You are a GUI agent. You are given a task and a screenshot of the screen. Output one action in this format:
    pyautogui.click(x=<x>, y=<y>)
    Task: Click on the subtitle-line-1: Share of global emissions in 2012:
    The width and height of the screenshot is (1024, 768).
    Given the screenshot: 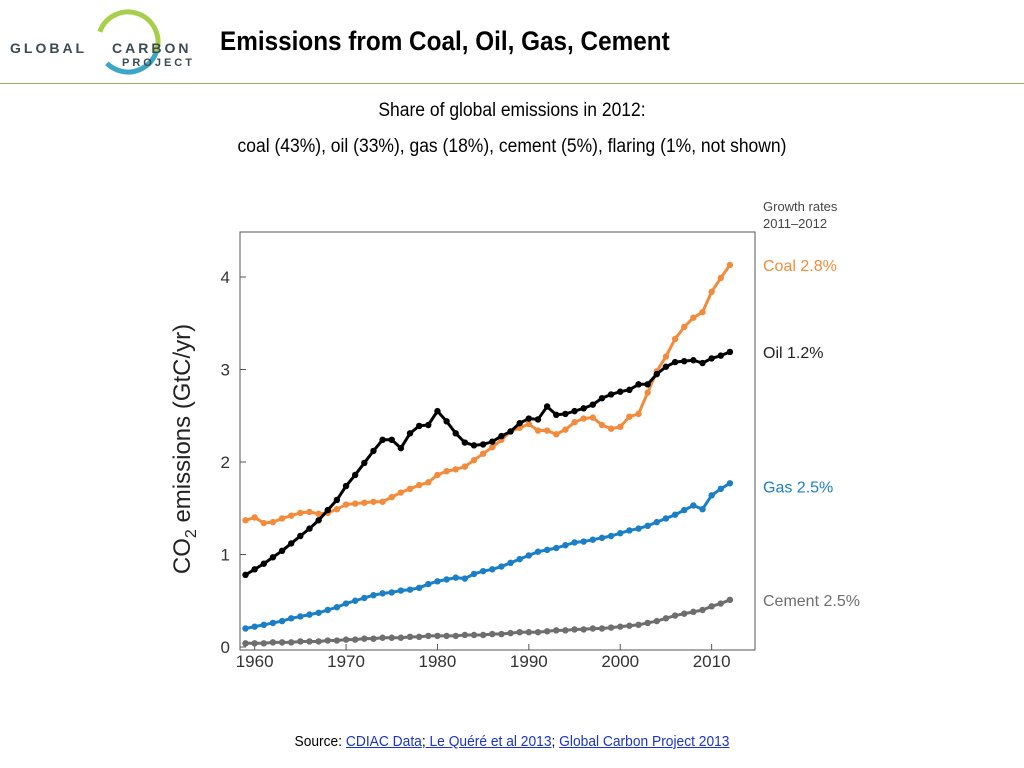 What is the action you would take?
    pyautogui.click(x=512, y=110)
    